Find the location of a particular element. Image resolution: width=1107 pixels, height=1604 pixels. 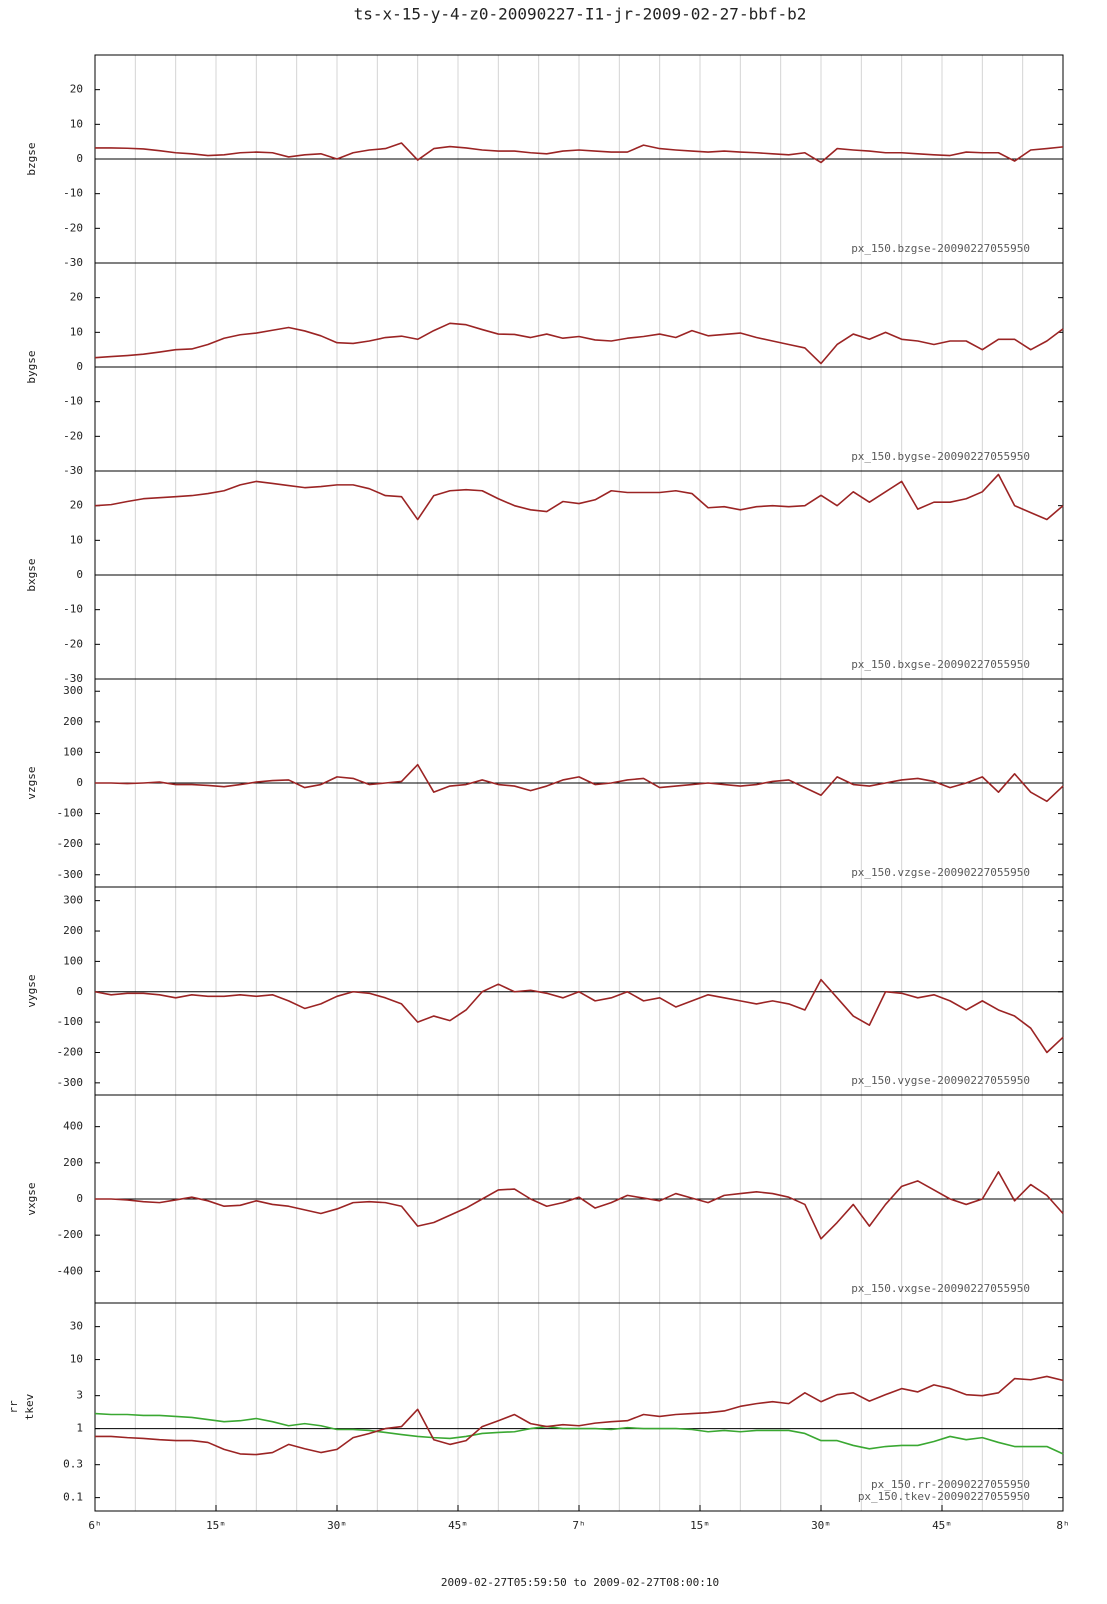

y-tick-label: 0.3 is located at coordinates (73, 1464).